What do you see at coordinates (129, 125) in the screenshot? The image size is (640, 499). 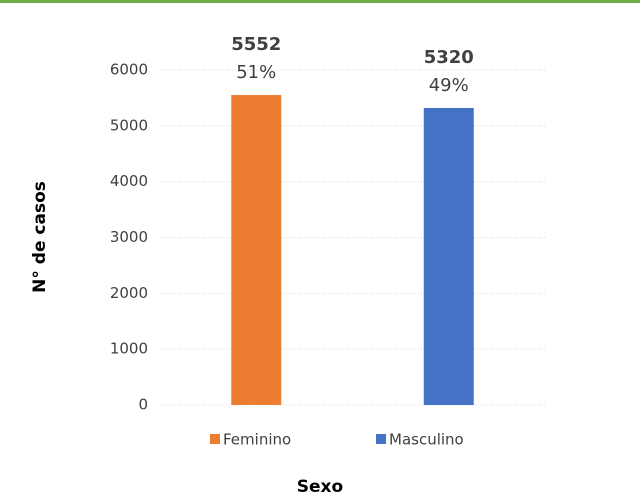 I see `y-tick-label: 5000` at bounding box center [129, 125].